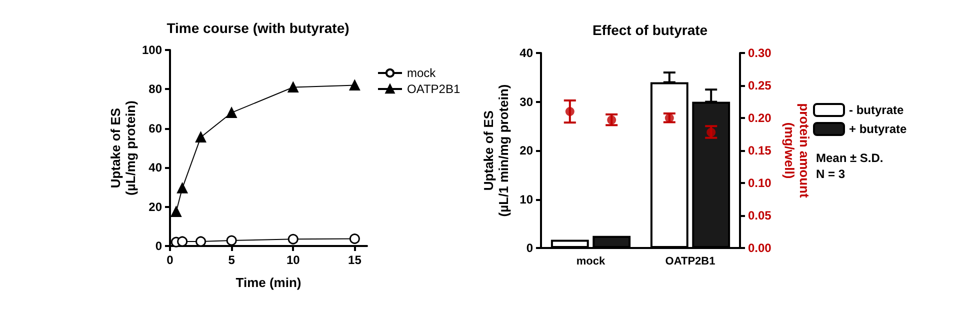 This screenshot has height=322, width=962. What do you see at coordinates (152, 50) in the screenshot?
I see `y-tick-label: 100` at bounding box center [152, 50].